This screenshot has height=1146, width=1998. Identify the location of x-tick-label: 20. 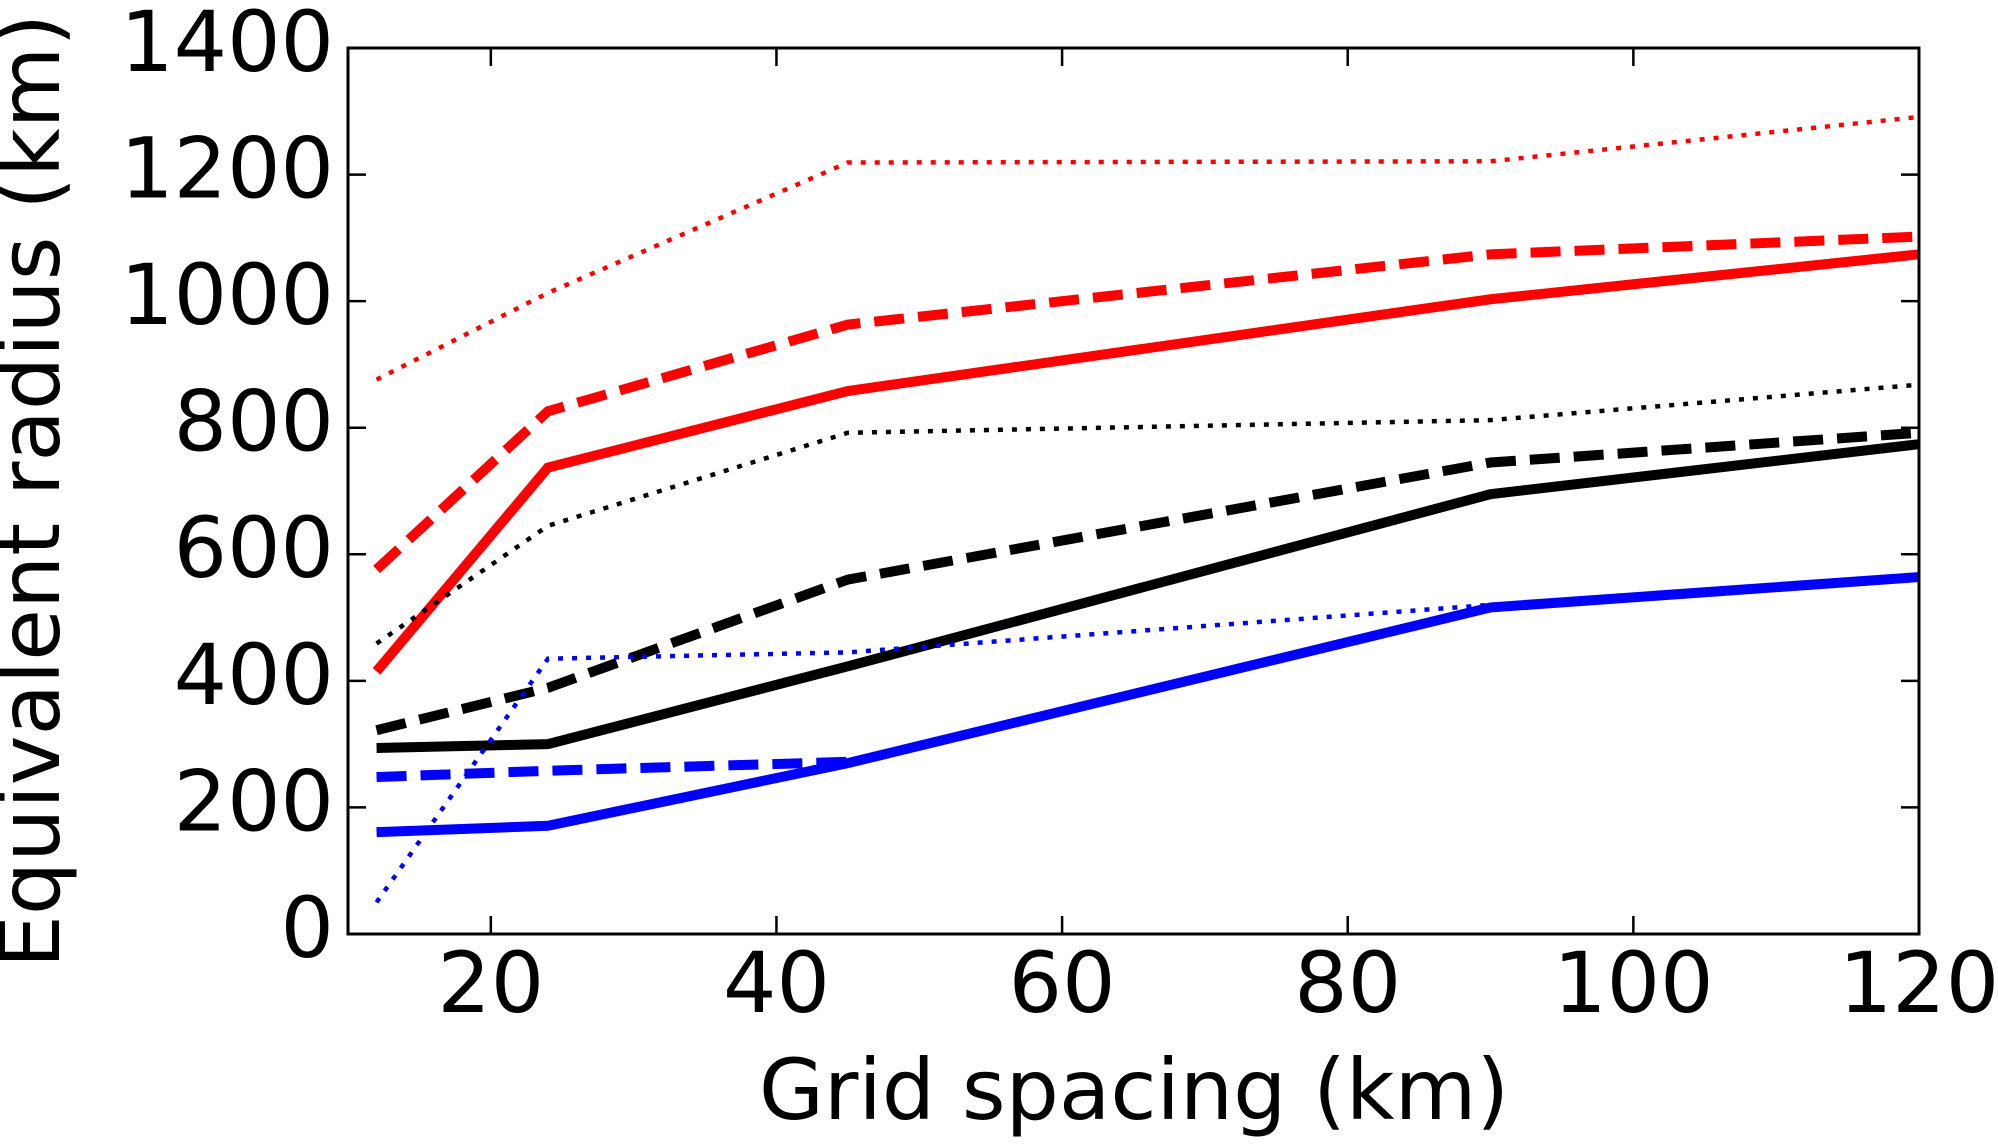
(490, 983).